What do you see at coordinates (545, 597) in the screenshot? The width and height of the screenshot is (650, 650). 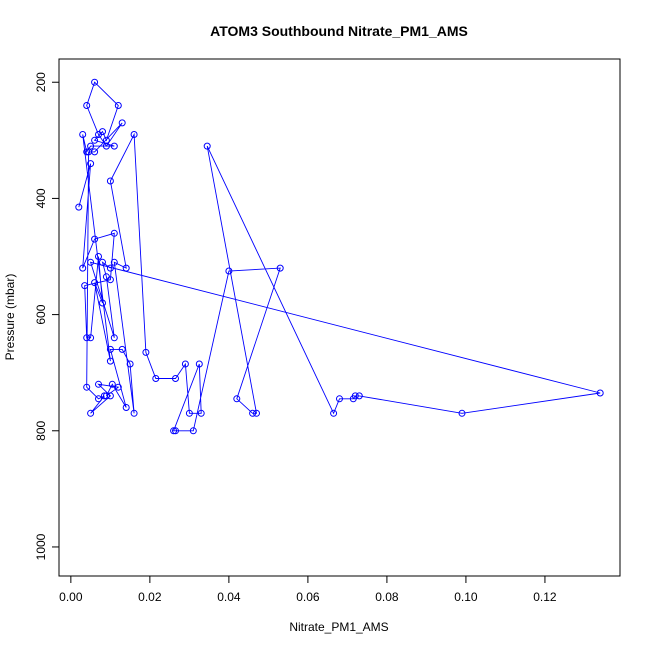 I see `x-tick-label: 0.12` at bounding box center [545, 597].